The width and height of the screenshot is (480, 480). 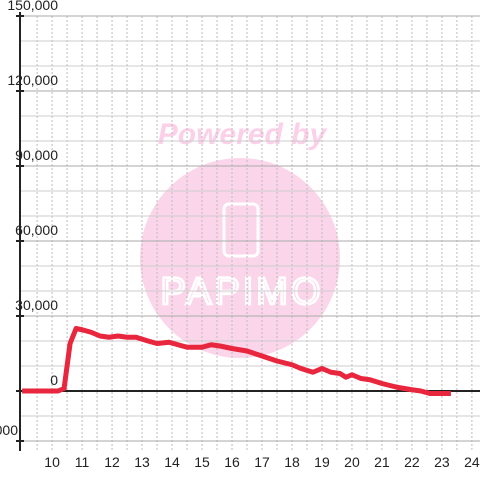 What do you see at coordinates (36, 230) in the screenshot?
I see `y-tick-label: 60,000` at bounding box center [36, 230].